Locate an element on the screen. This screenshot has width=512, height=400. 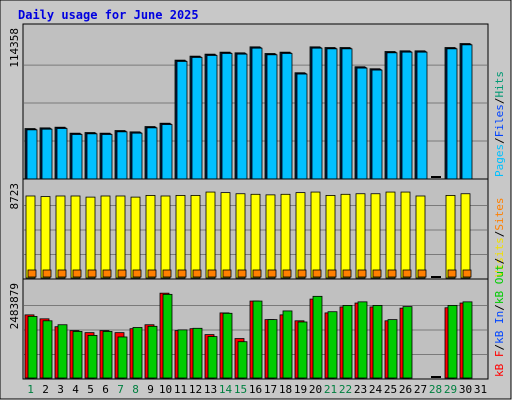
legend-hits: Pages/Files/Hits is located at coordinates (499, 124).